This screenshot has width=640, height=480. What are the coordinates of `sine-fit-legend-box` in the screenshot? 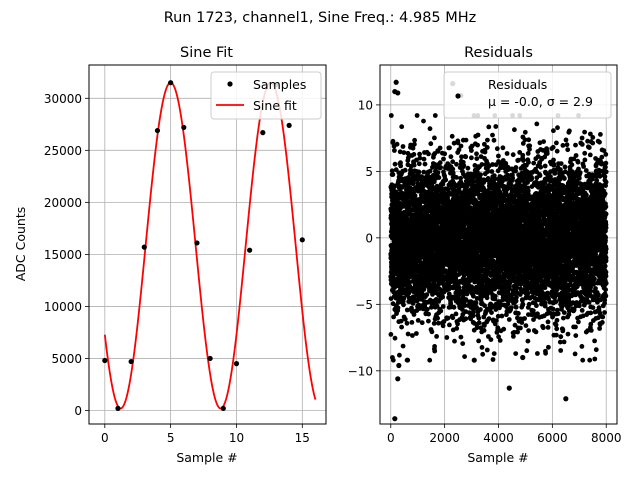 It's located at (266, 95).